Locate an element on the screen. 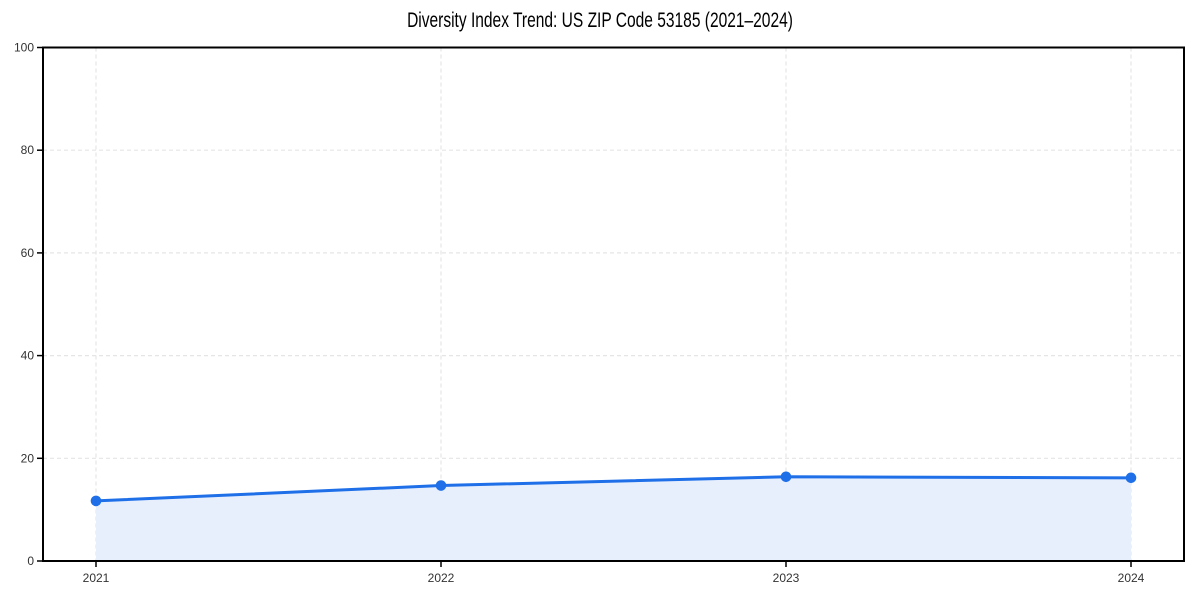 The width and height of the screenshot is (1200, 600). x-tick-label: 2022 is located at coordinates (441, 578).